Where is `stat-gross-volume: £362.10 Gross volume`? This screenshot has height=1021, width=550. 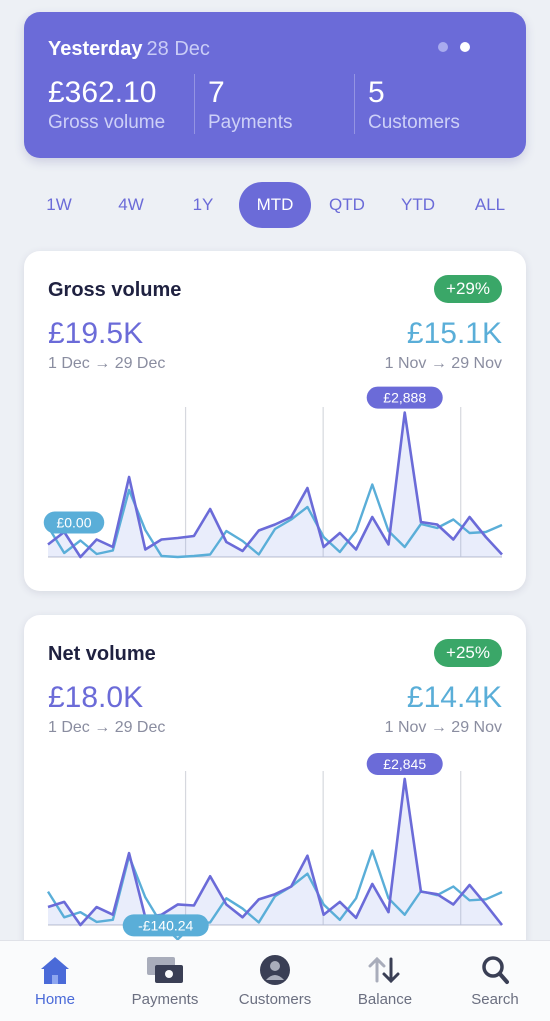 stat-gross-volume: £362.10 Gross volume is located at coordinates (106, 105).